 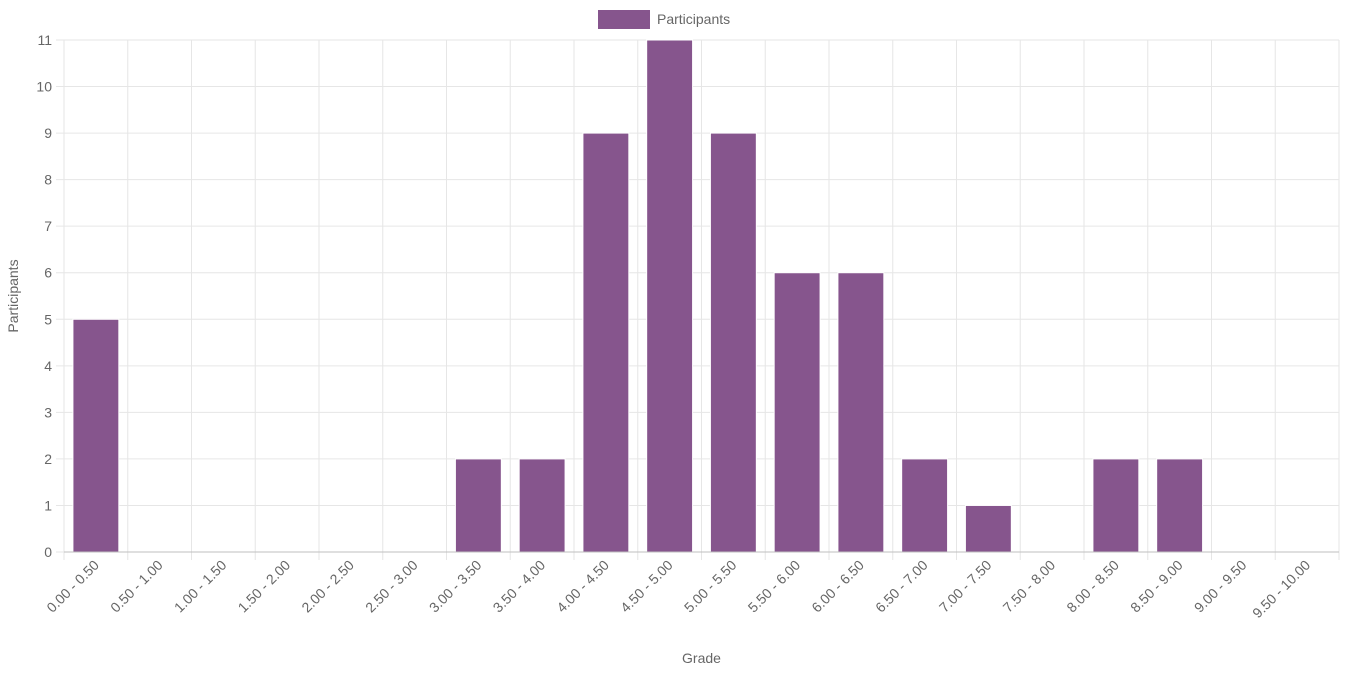 What do you see at coordinates (44, 40) in the screenshot?
I see `y-tick-label: 11` at bounding box center [44, 40].